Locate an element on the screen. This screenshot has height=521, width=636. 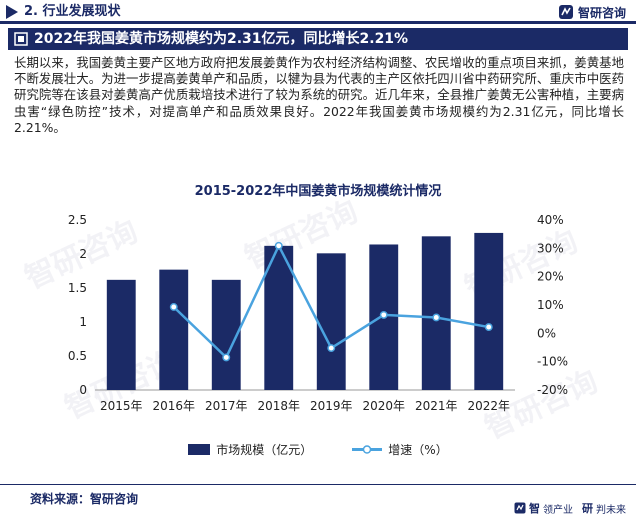
source-label: 资料来源： is located at coordinates (60, 499).